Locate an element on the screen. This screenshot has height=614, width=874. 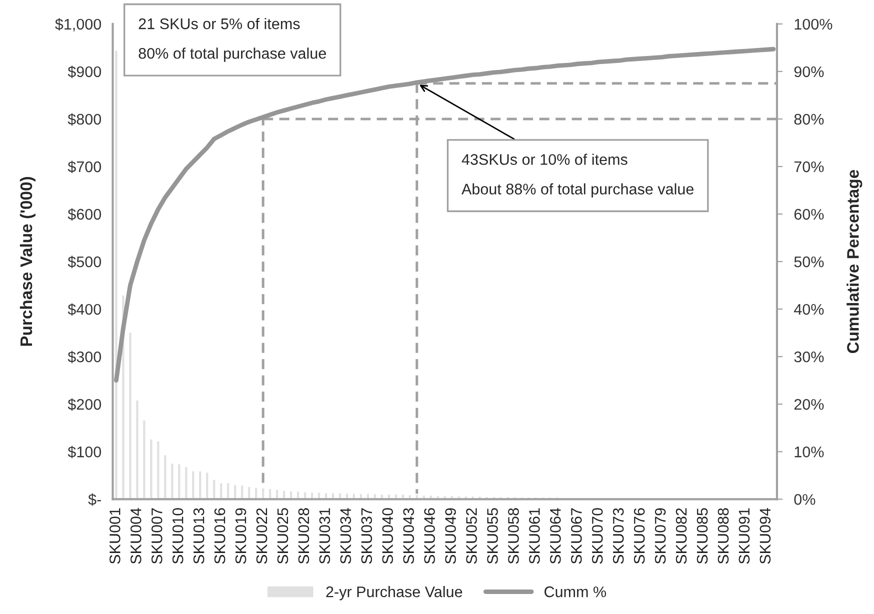
x-tick-label: SKU010 is located at coordinates (178, 536).